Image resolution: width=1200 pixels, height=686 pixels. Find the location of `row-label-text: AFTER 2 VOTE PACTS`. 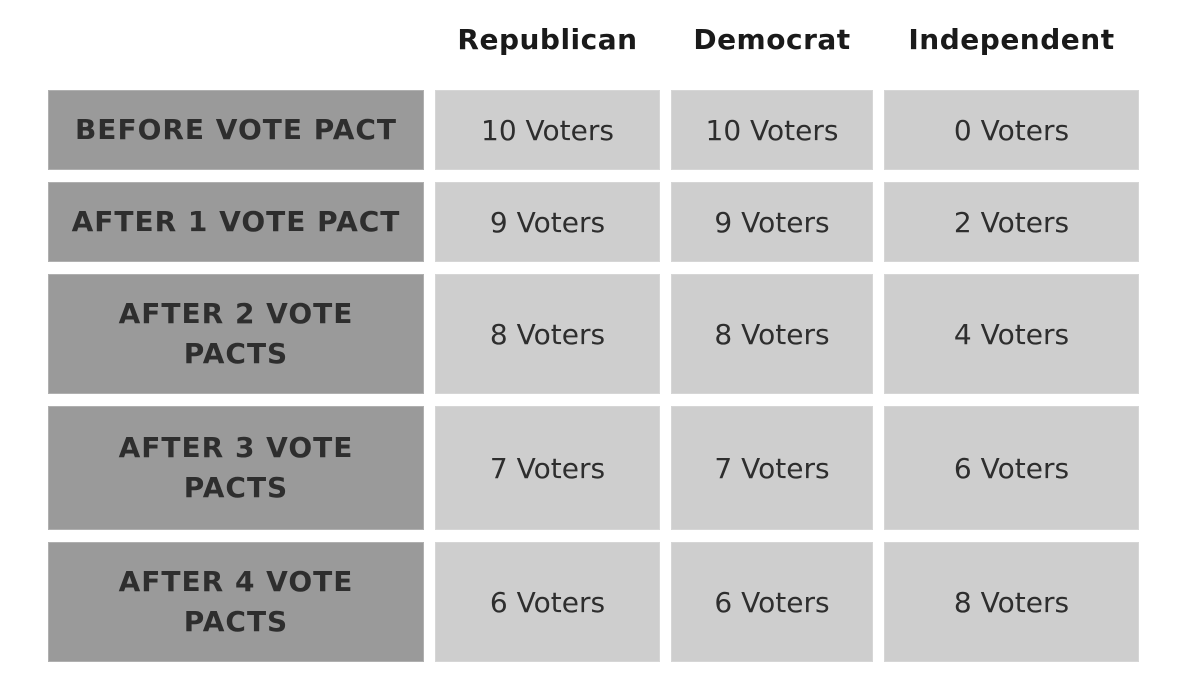

row-label-text: AFTER 2 VOTE PACTS is located at coordinates (236, 333).